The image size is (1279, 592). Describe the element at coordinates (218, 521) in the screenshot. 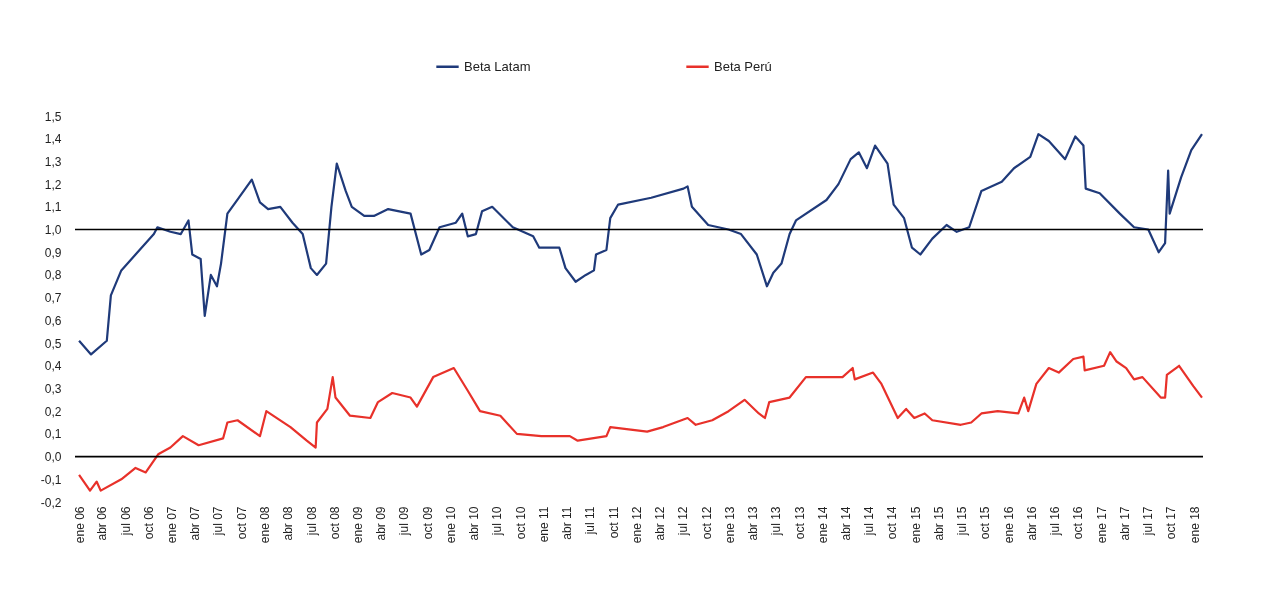

I see `x-tick-label: jul 07` at that location.